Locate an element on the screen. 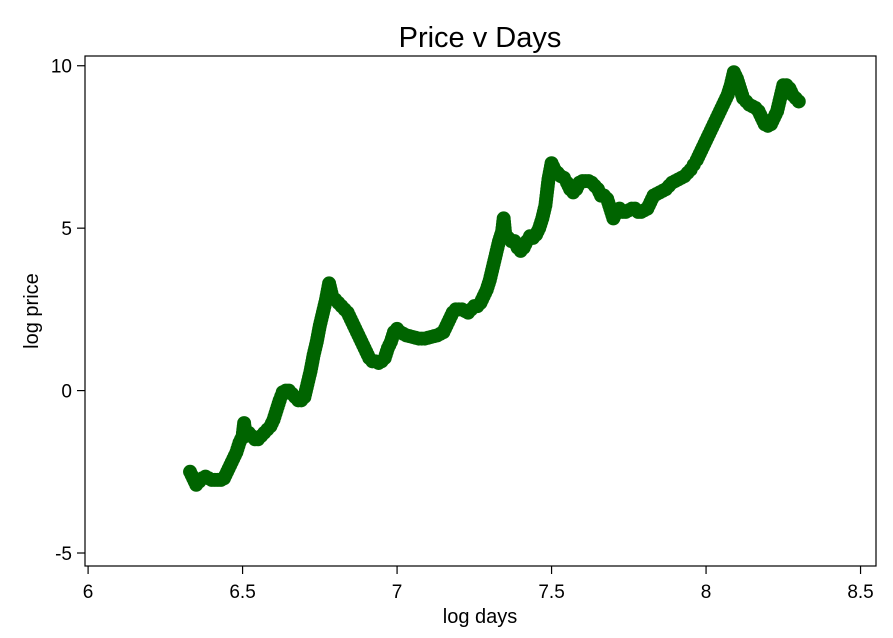 The width and height of the screenshot is (893, 638). x-axis-label: log days is located at coordinates (480, 617).